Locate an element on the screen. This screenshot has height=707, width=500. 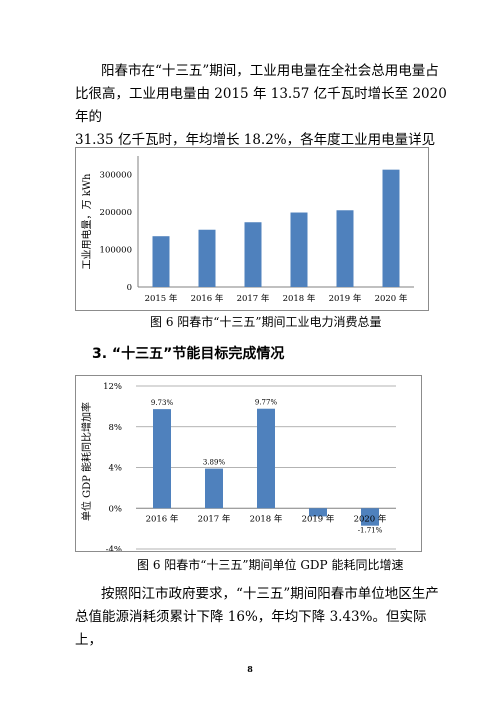
y-tick-label: 300000 is located at coordinates (116, 176).